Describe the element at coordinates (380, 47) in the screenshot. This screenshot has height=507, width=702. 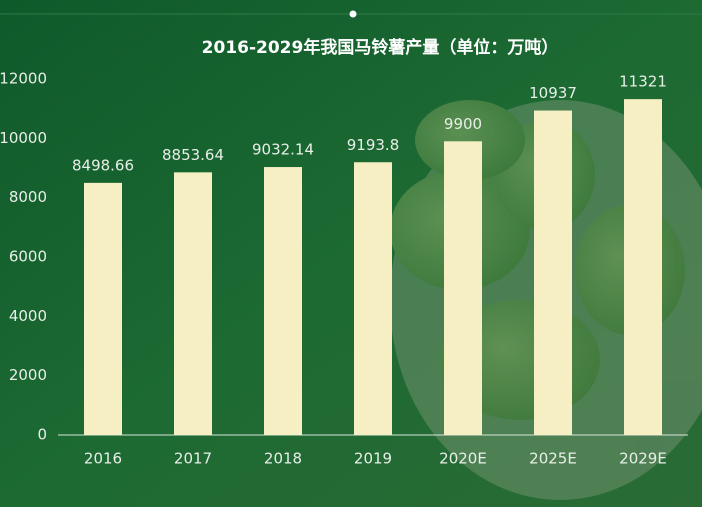
I see `chart-title: 2016-2029年我国马铃薯产量（单位：万吨）` at that location.